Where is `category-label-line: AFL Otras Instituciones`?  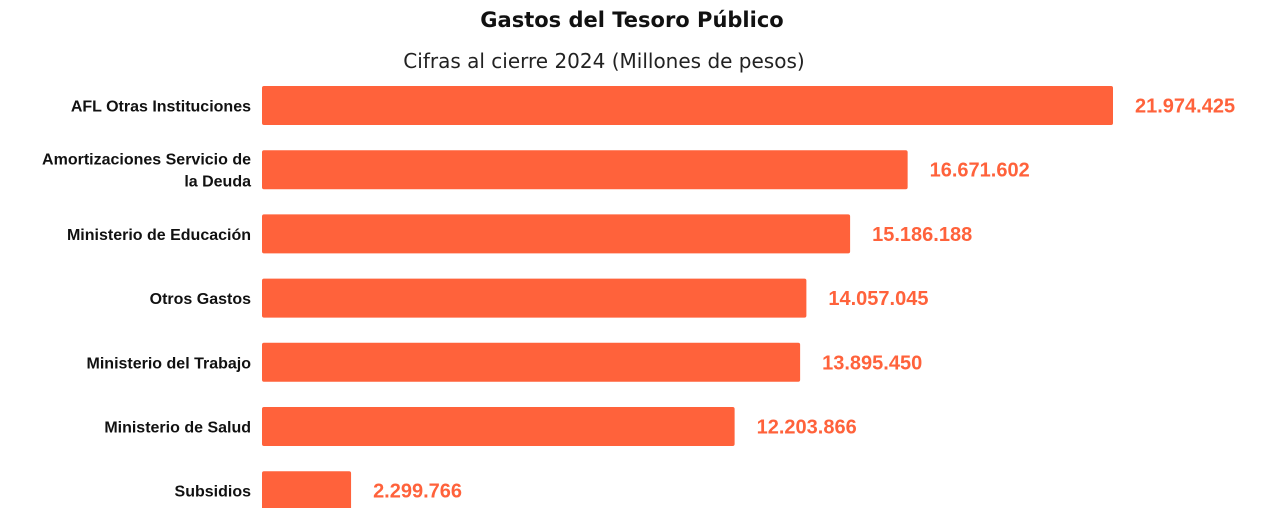 category-label-line: AFL Otras Instituciones is located at coordinates (161, 107).